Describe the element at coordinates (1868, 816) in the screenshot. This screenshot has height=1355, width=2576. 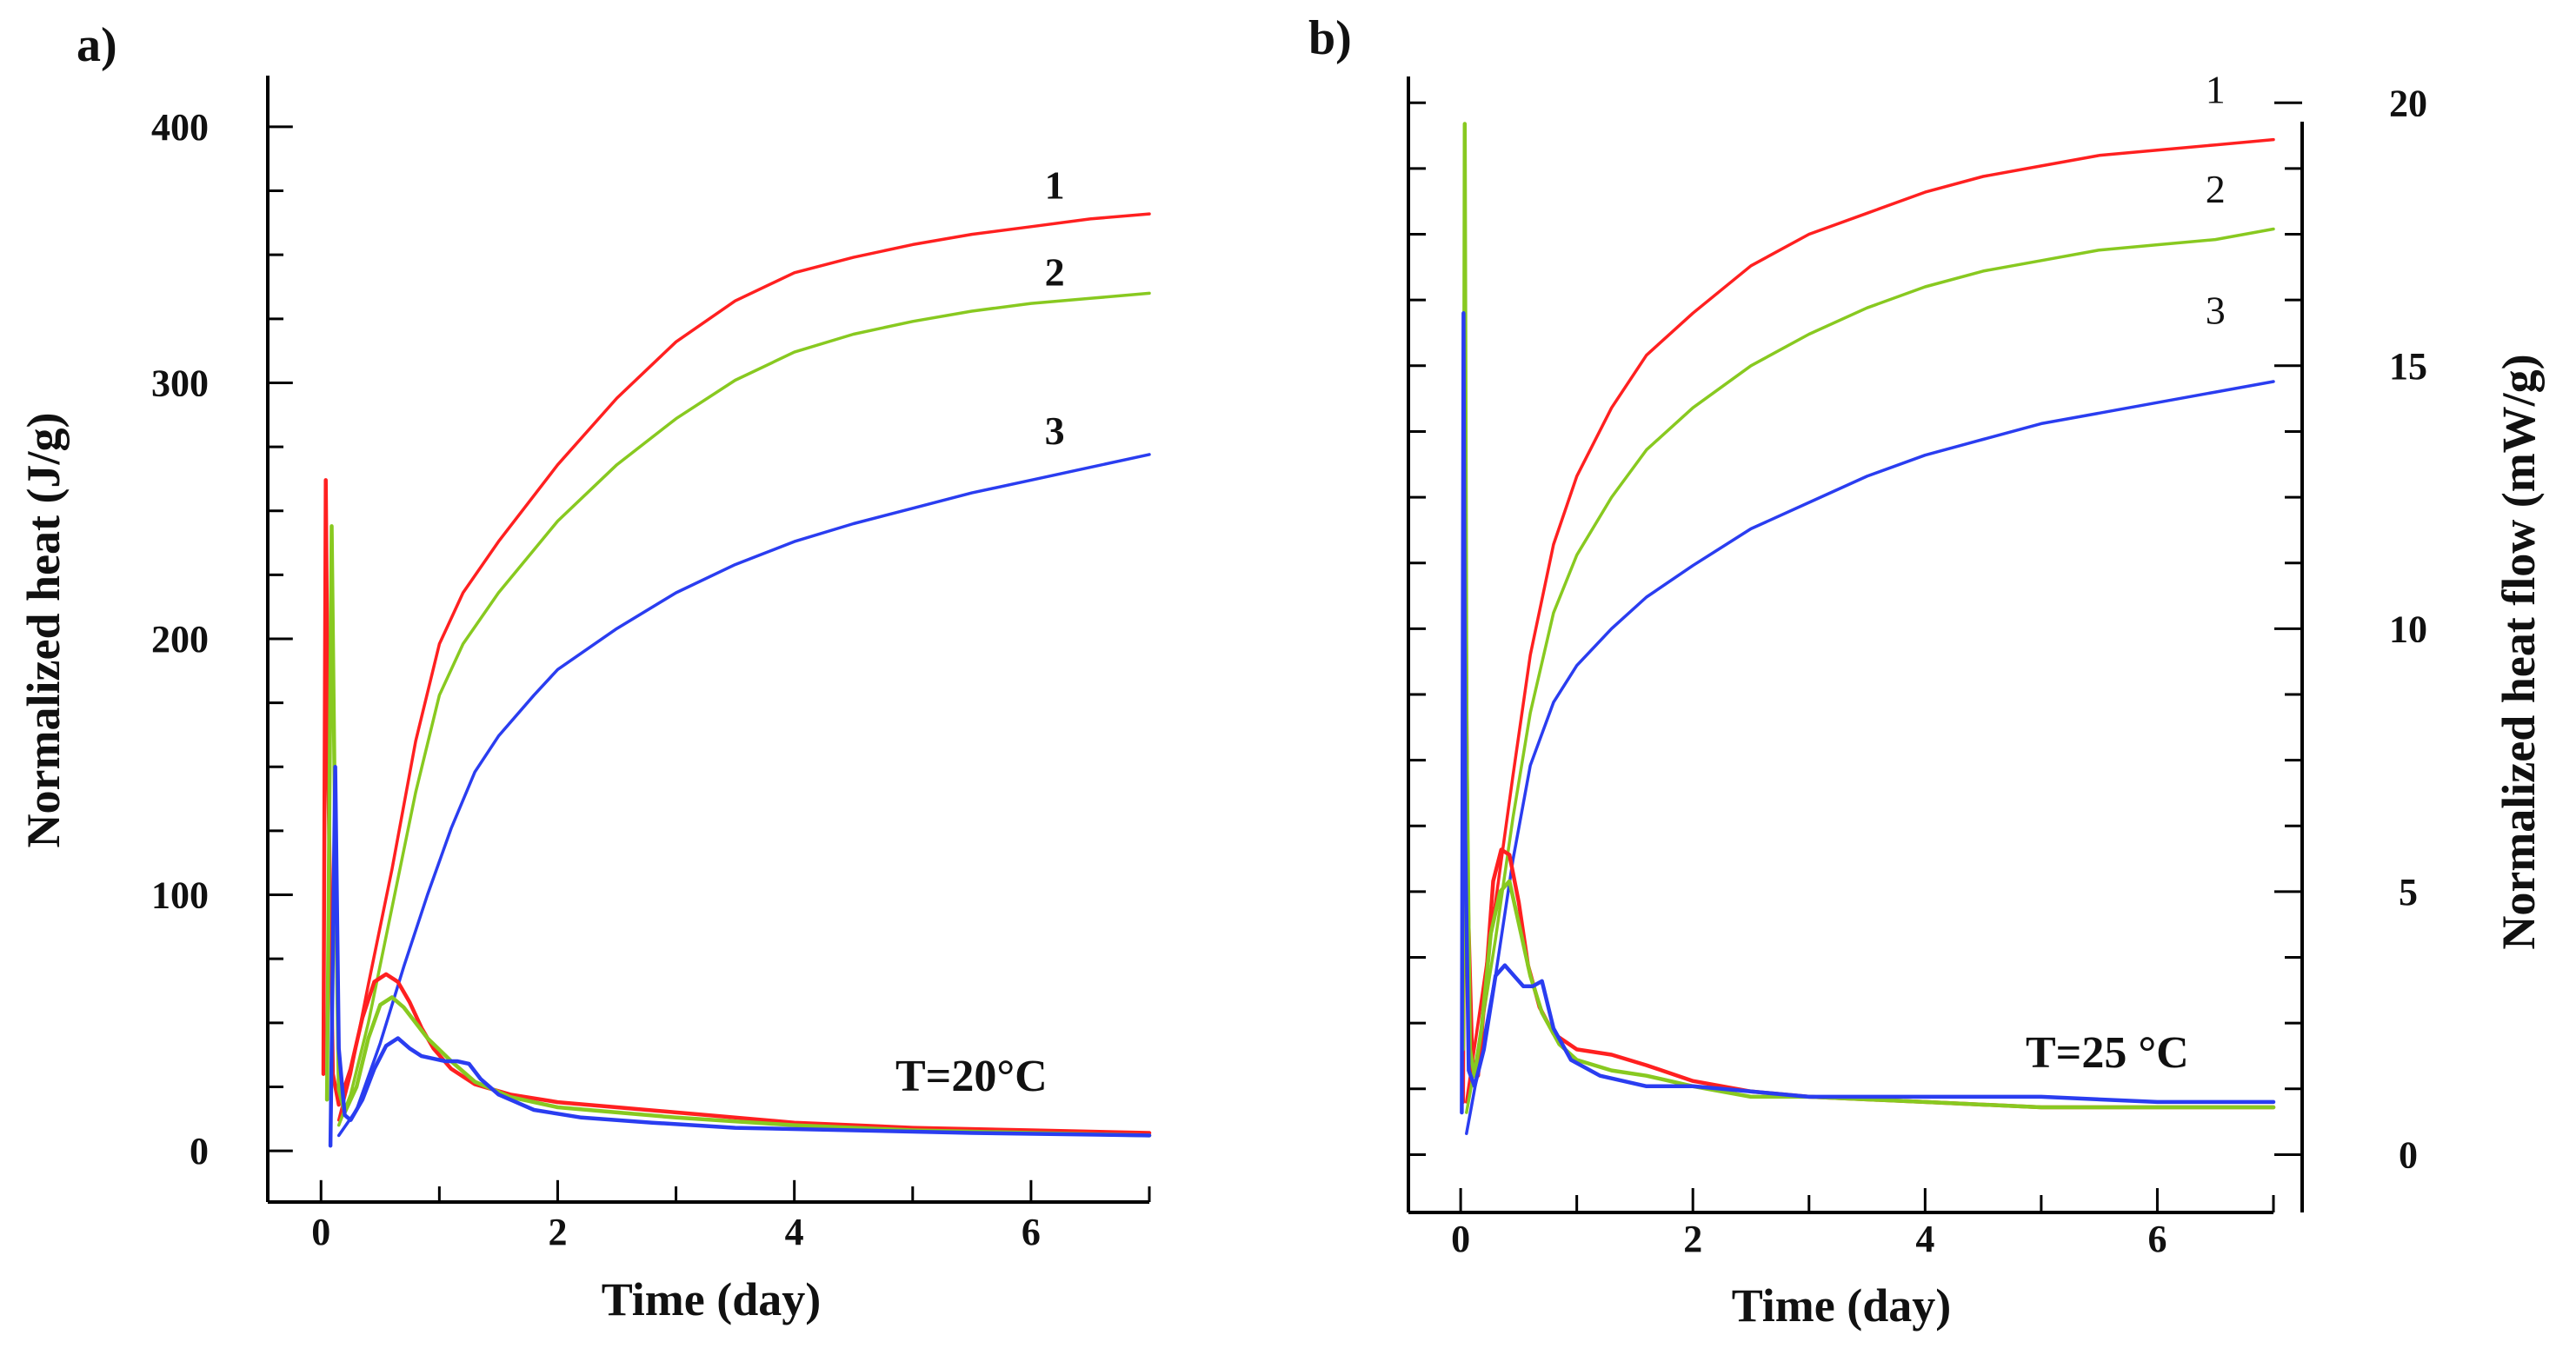
I see `panel-b-series-1-flow-line` at that location.